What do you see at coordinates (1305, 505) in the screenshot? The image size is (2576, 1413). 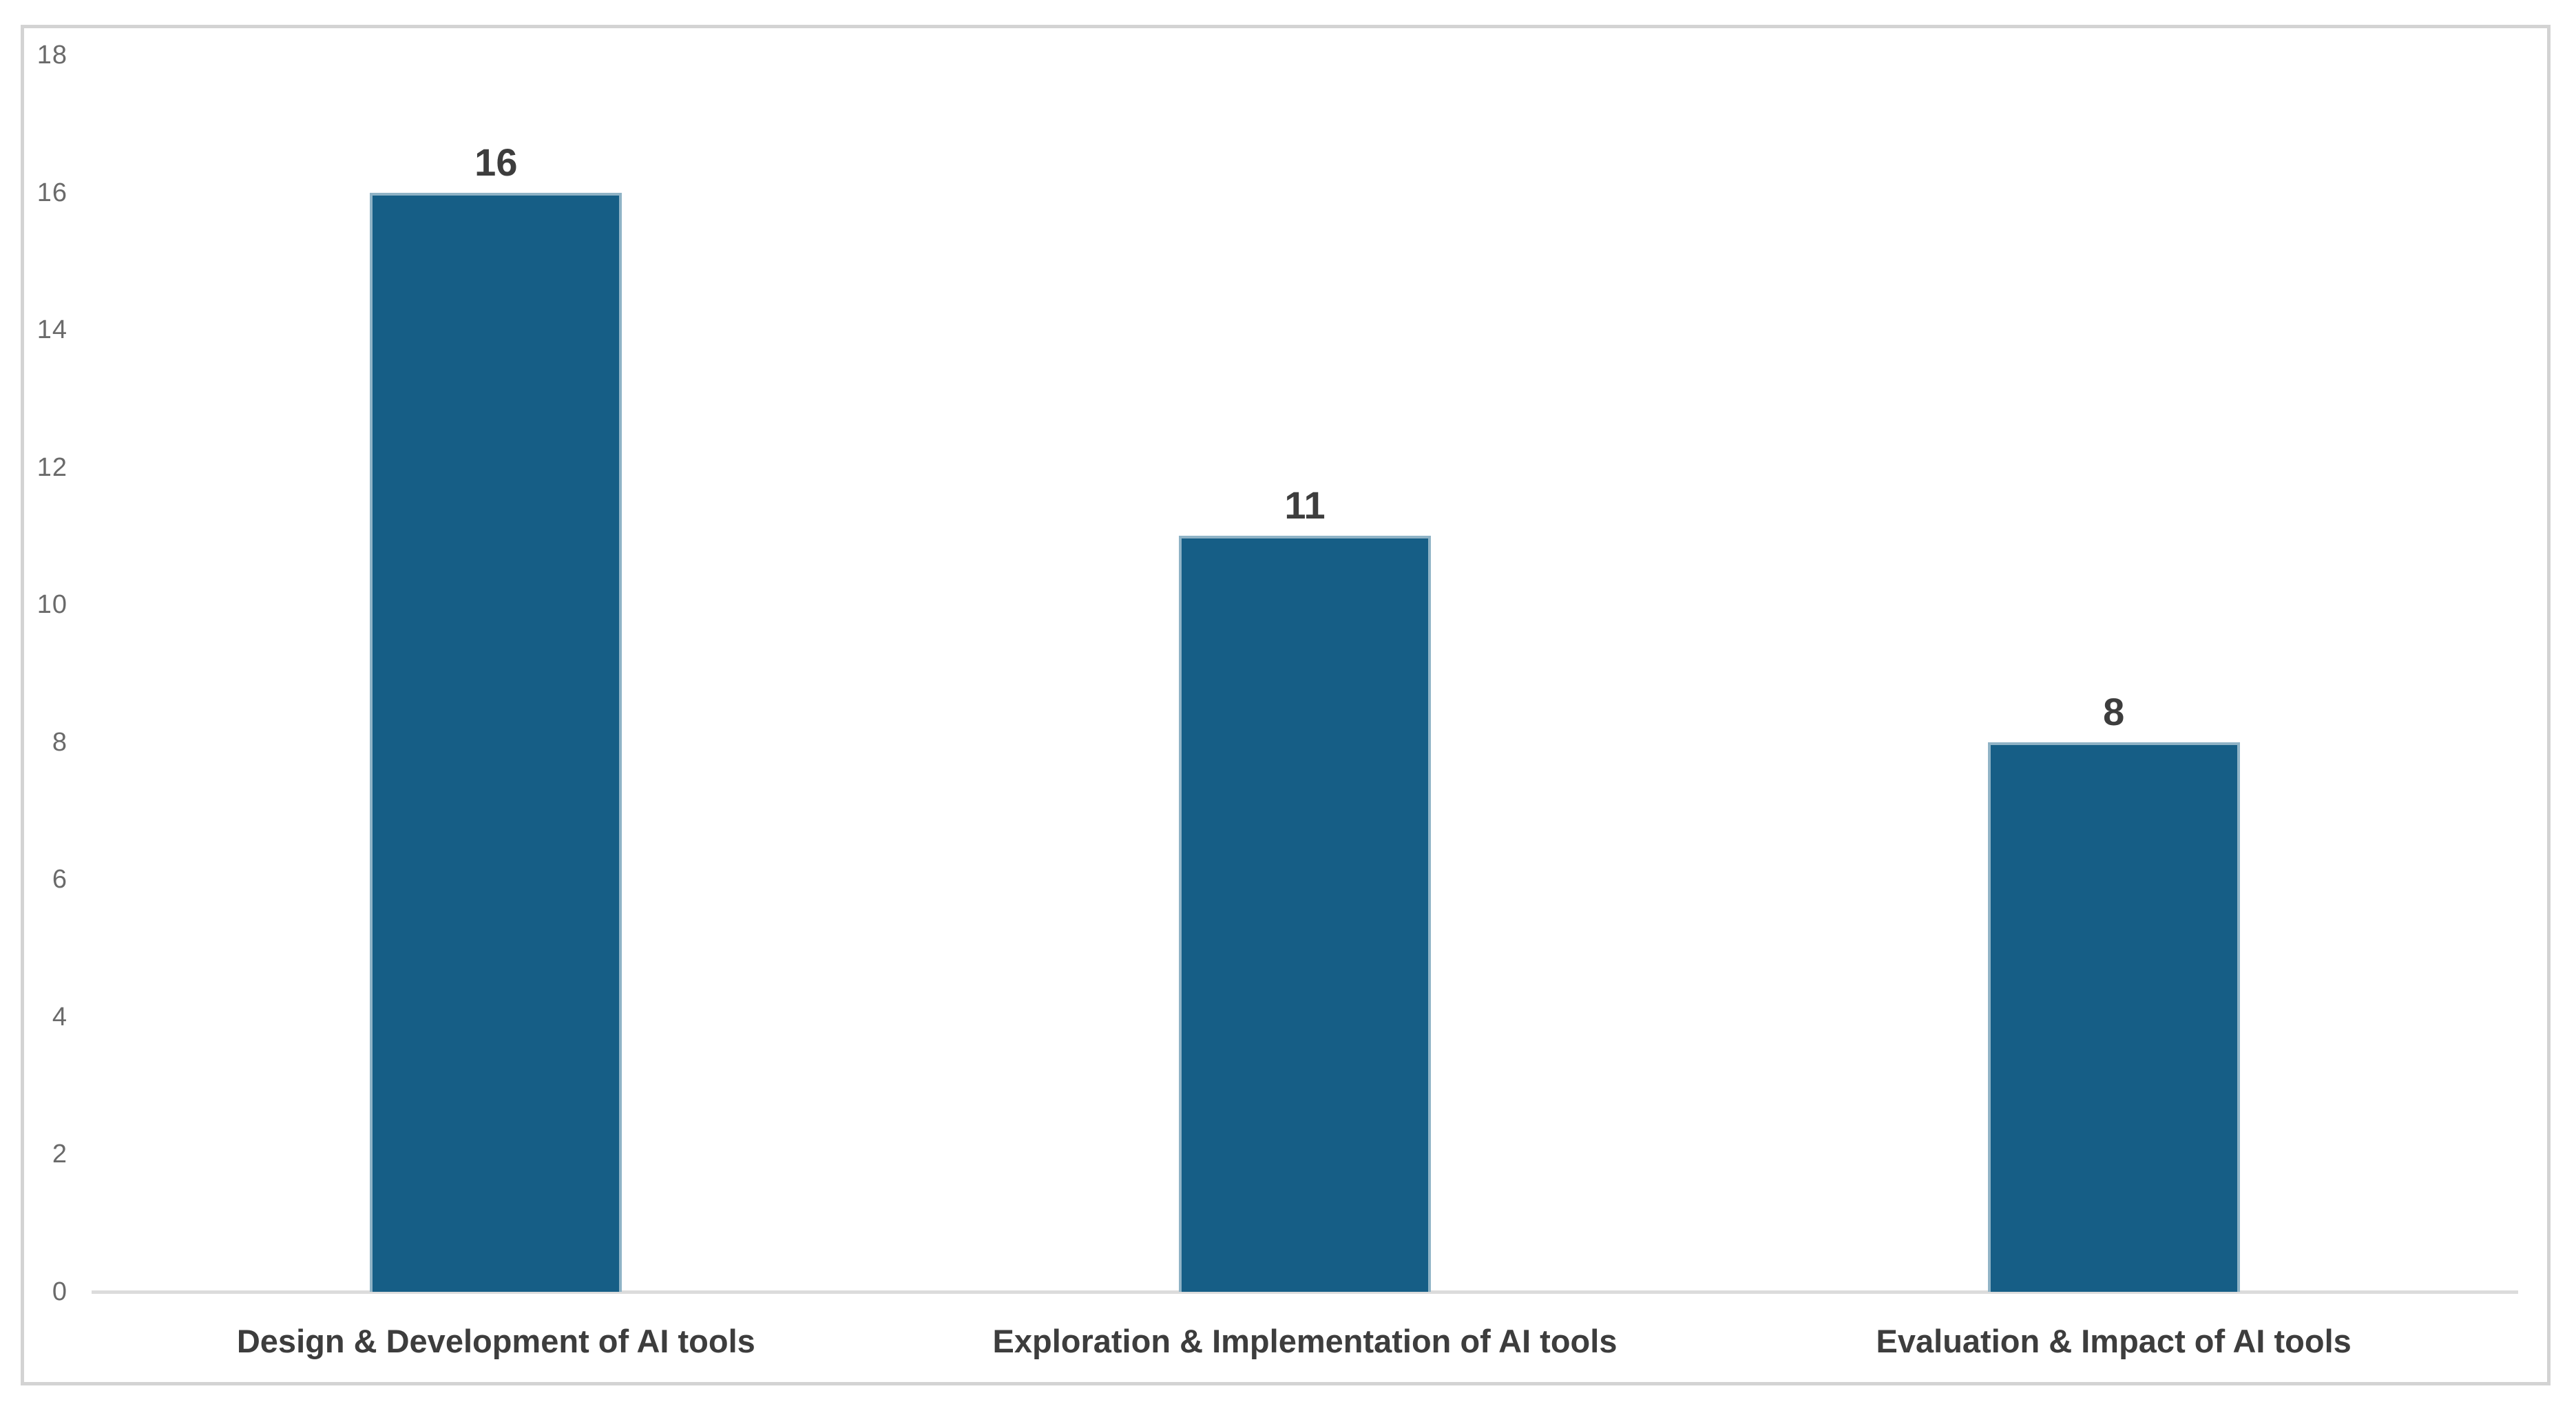 I see `bar-value-label: 11` at bounding box center [1305, 505].